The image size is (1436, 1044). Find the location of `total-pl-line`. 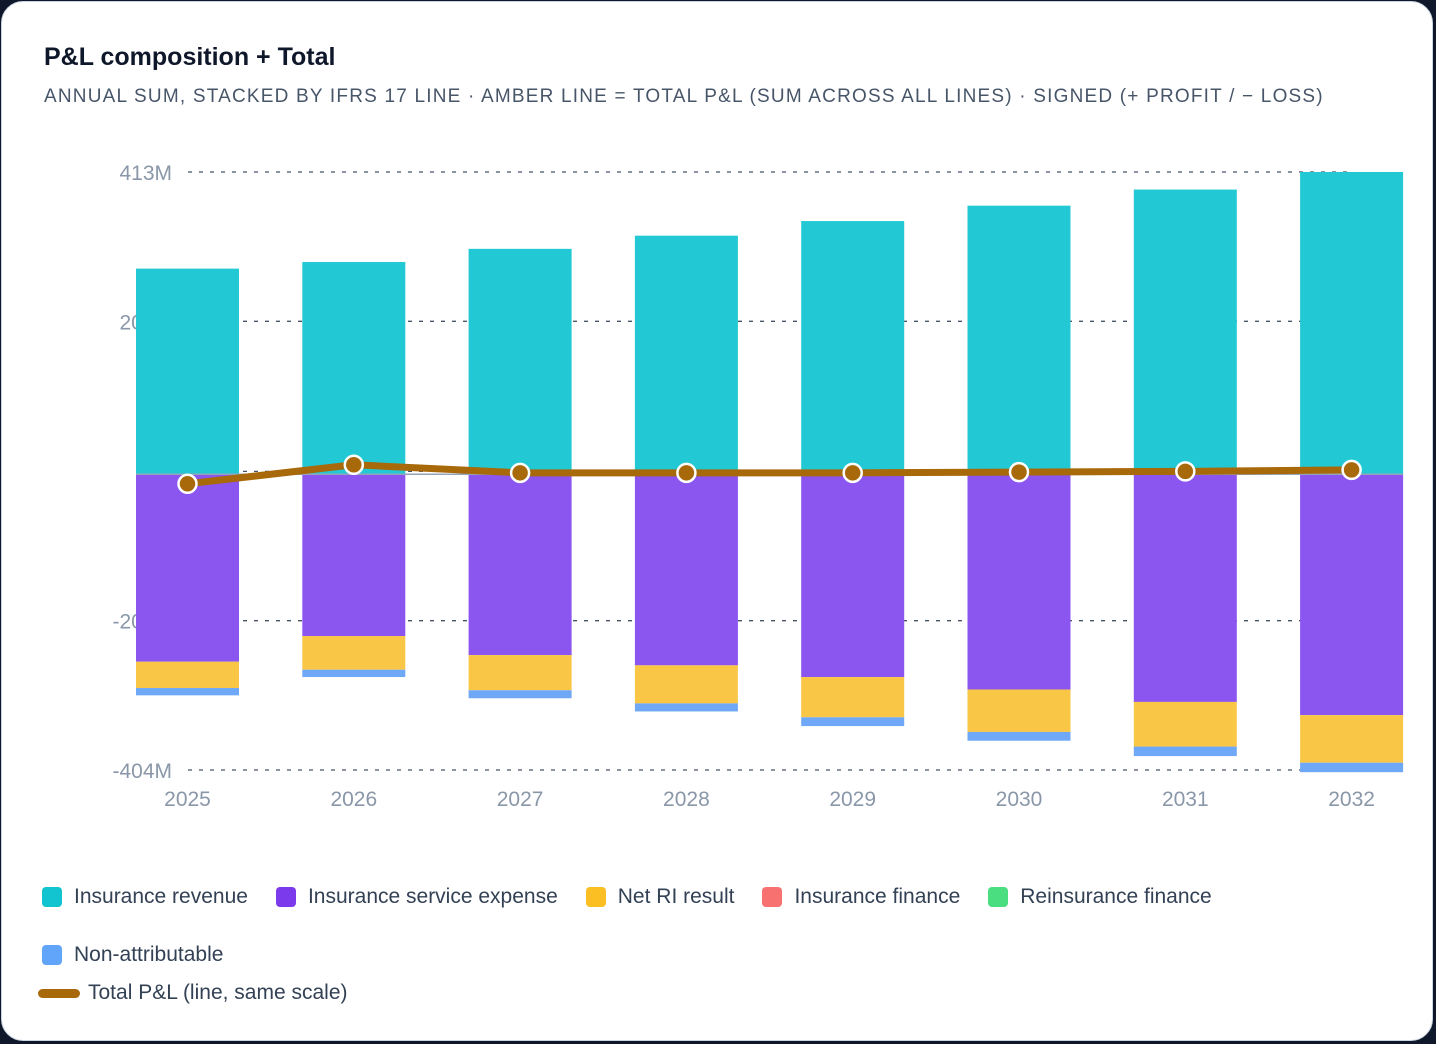

total-pl-line is located at coordinates (770, 474).